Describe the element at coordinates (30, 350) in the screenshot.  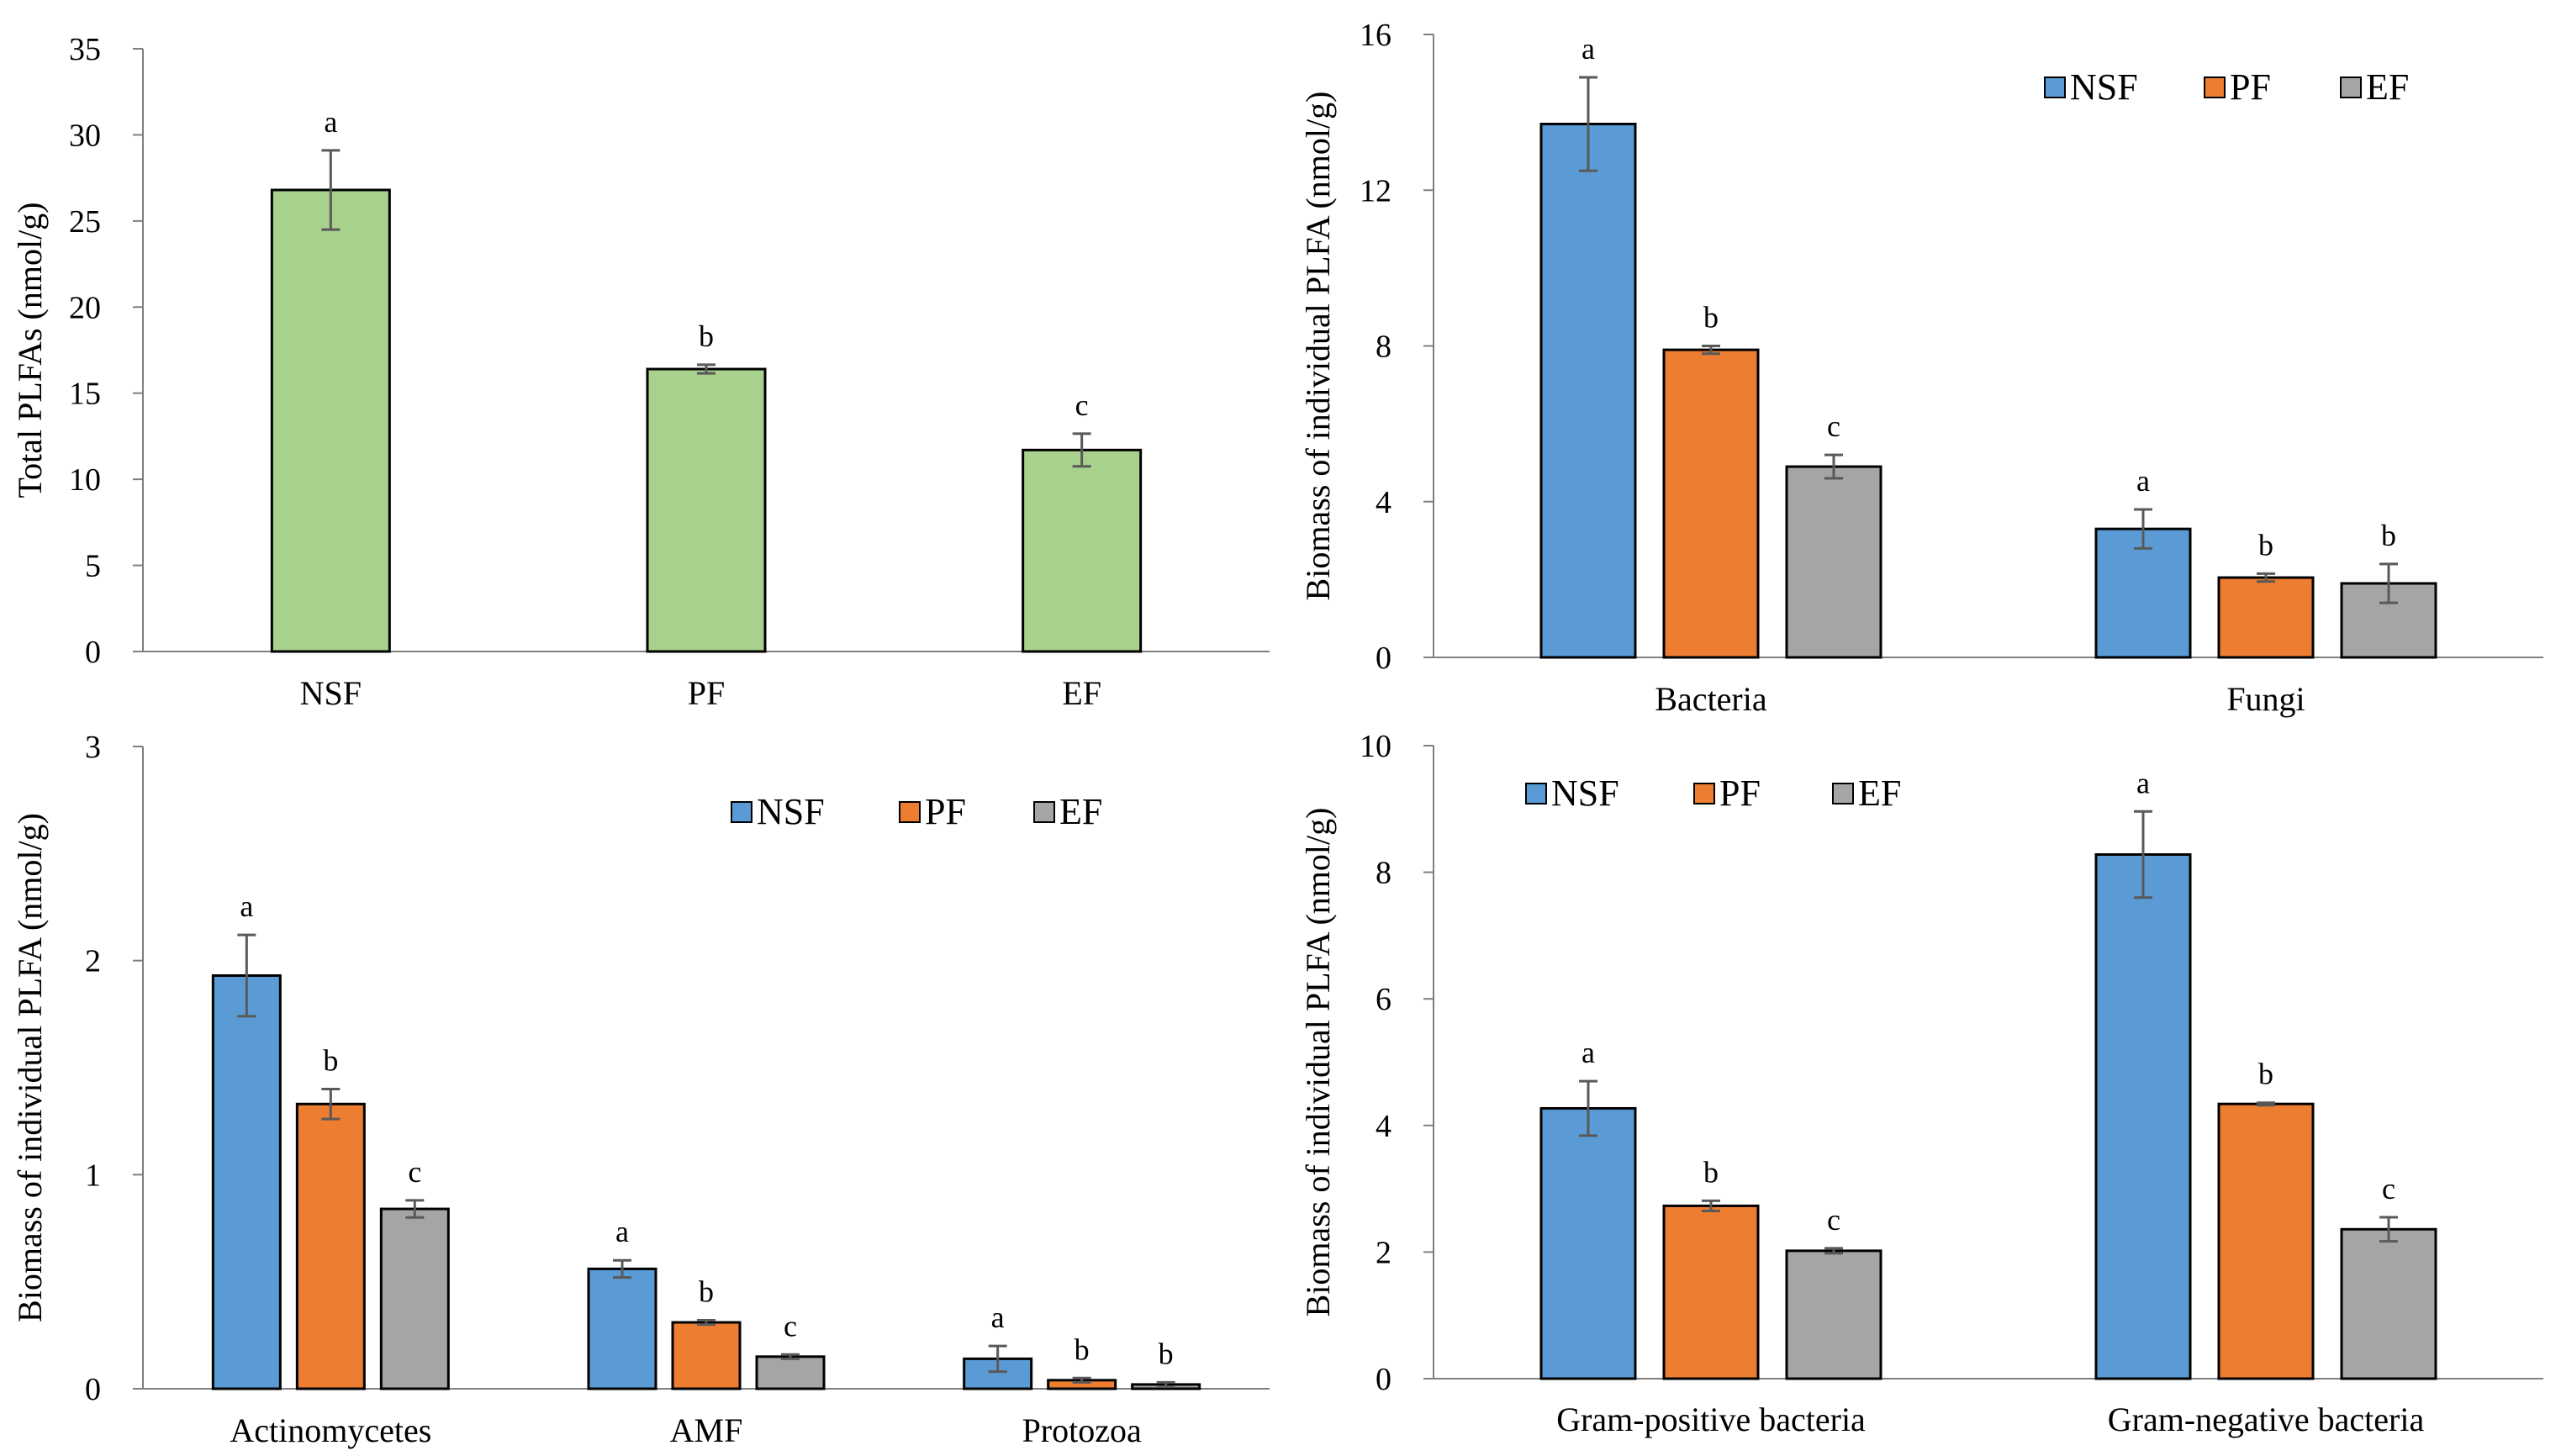
I see `y-axis-label: Total PLFAs (nmol/g)` at that location.